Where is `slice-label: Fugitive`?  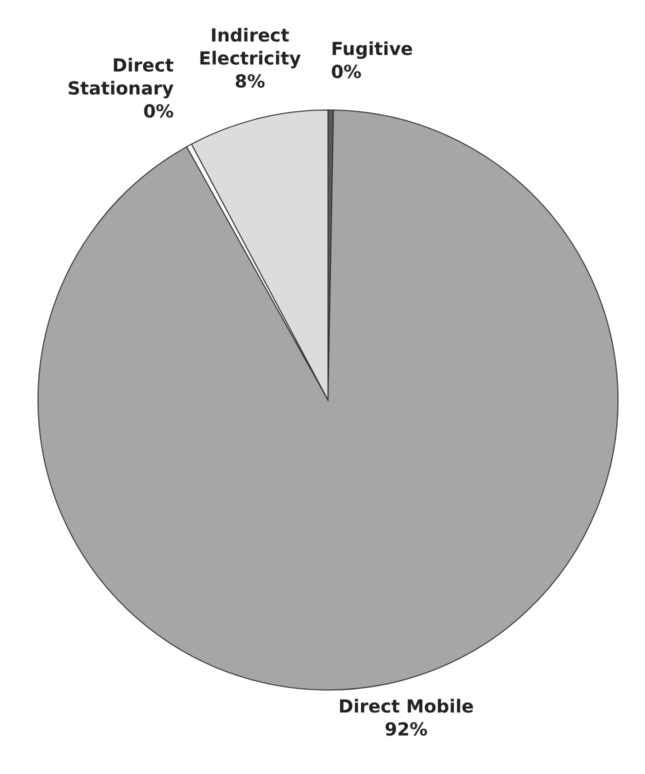 slice-label: Fugitive is located at coordinates (372, 49).